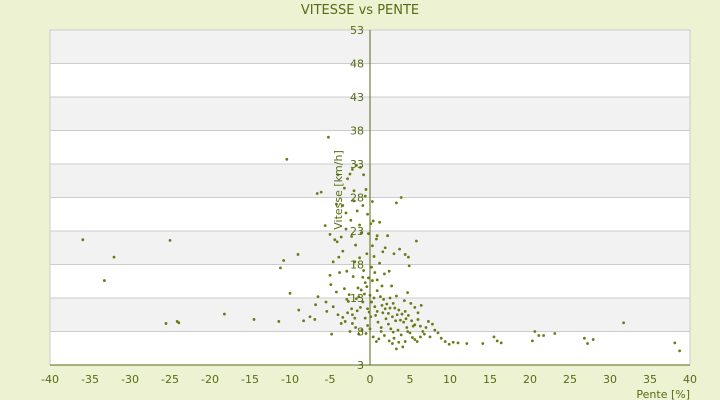 The width and height of the screenshot is (720, 400). I want to click on chart-title: VITESSE vs PENTE, so click(360, 10).